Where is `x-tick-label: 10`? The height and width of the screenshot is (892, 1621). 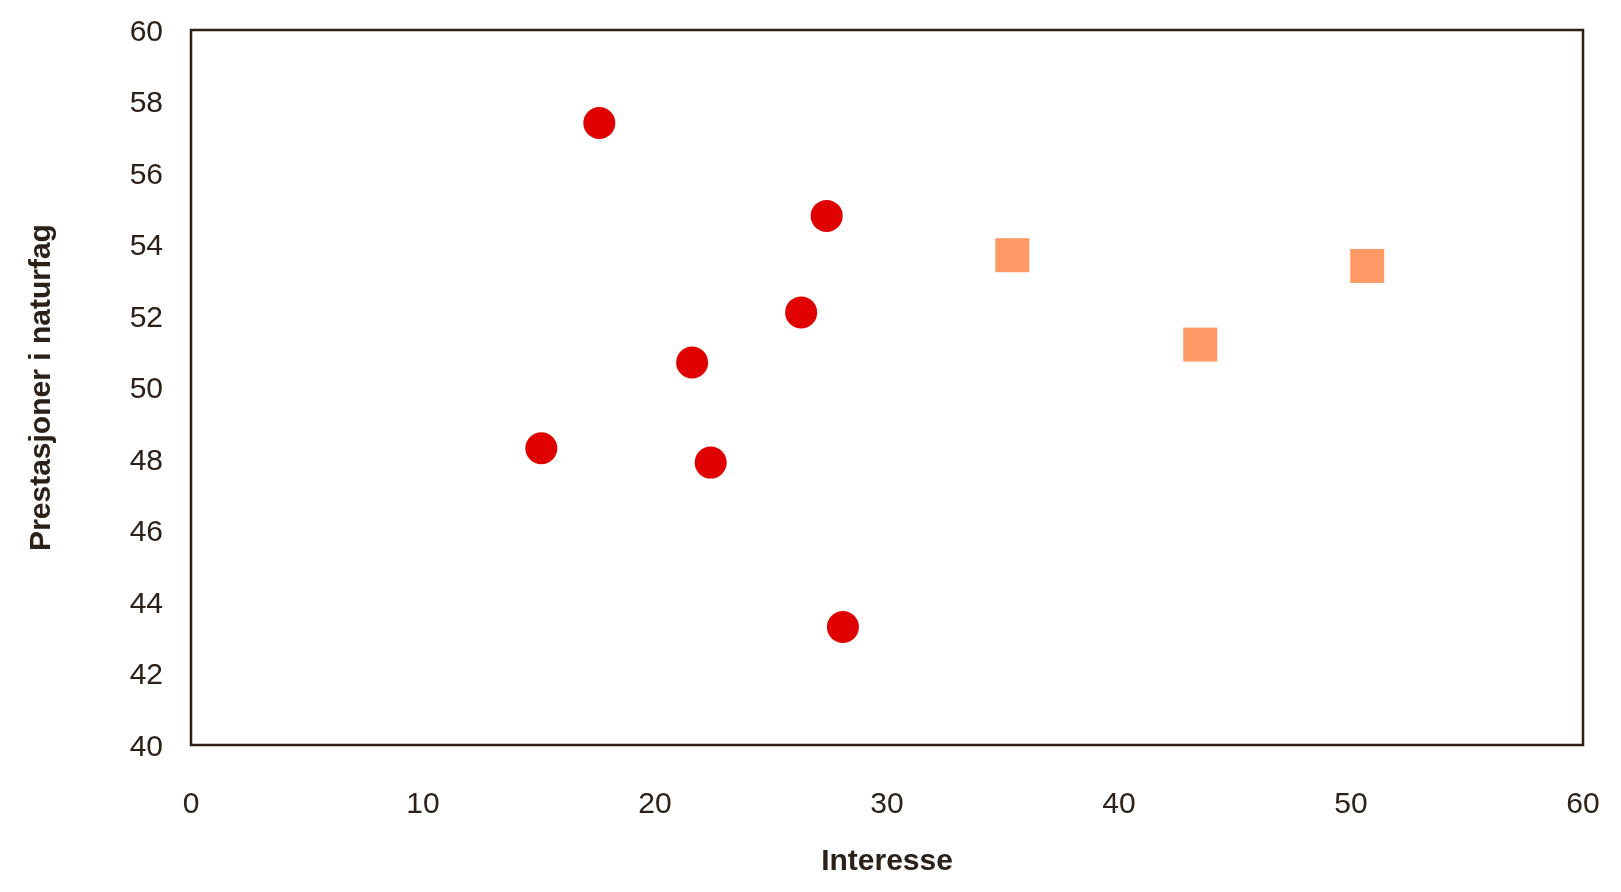
x-tick-label: 10 is located at coordinates (423, 802).